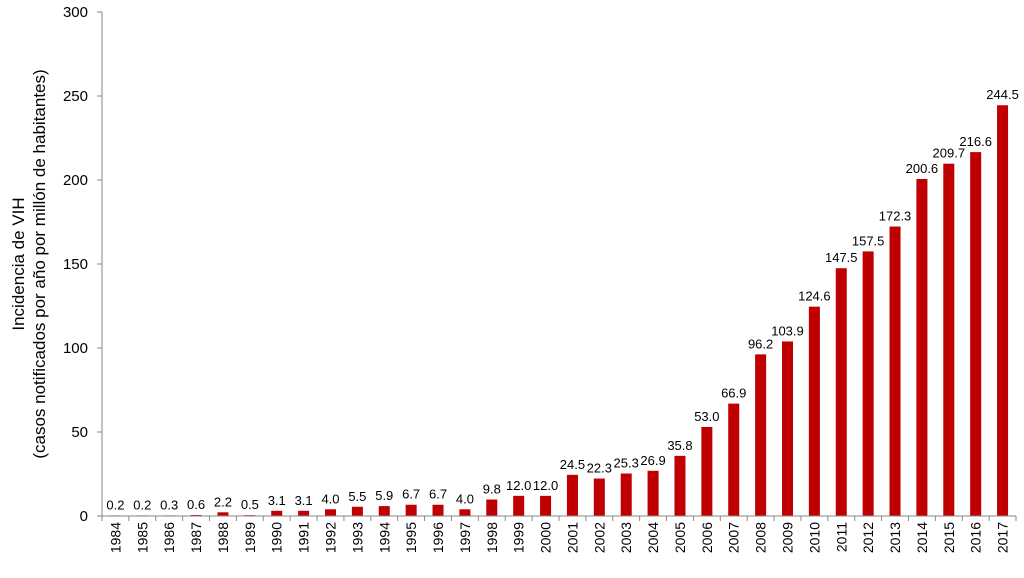 This screenshot has height=578, width=1024. Describe the element at coordinates (75, 12) in the screenshot. I see `y-tick-label: 300` at that location.